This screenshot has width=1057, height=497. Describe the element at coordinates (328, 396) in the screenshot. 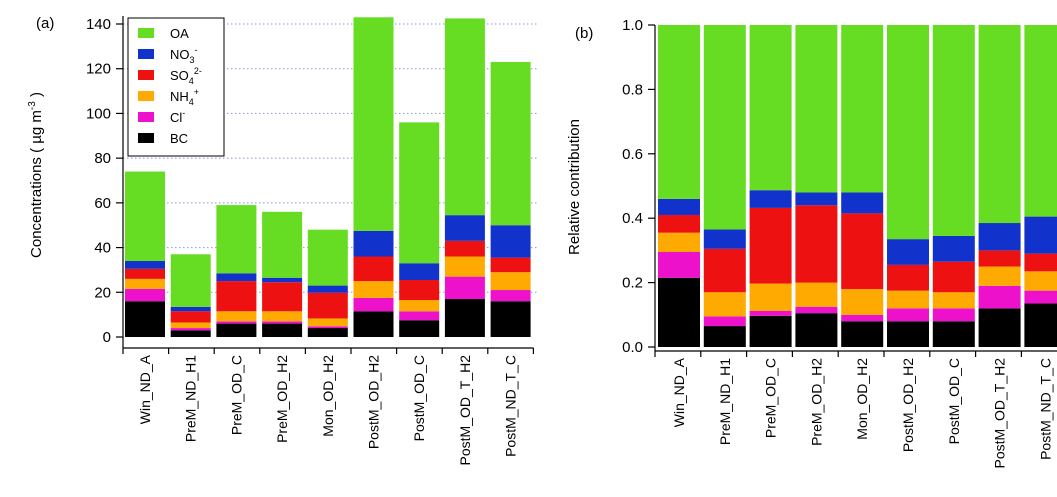

I see `x-tick-label-mon-od-h2: Mon_OD_H2` at that location.